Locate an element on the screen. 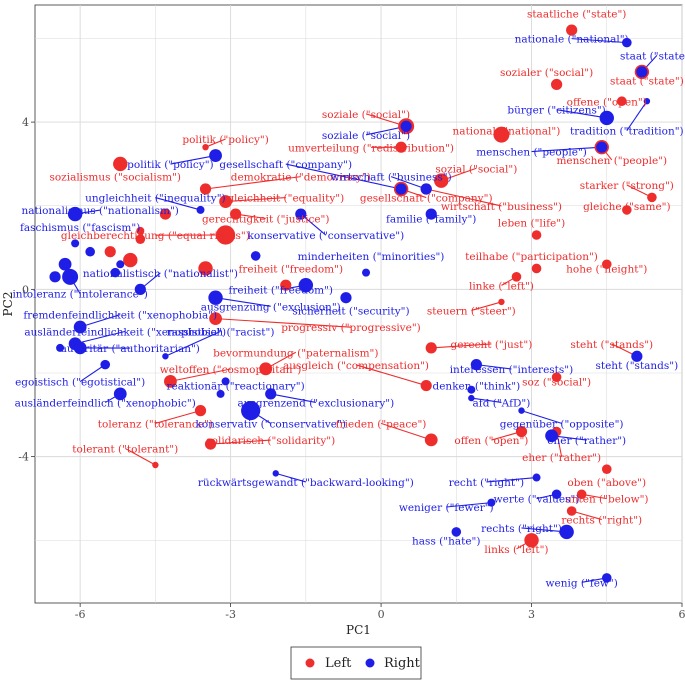 The height and width of the screenshot is (685, 685). x-tick-label: -3 is located at coordinates (230, 614).